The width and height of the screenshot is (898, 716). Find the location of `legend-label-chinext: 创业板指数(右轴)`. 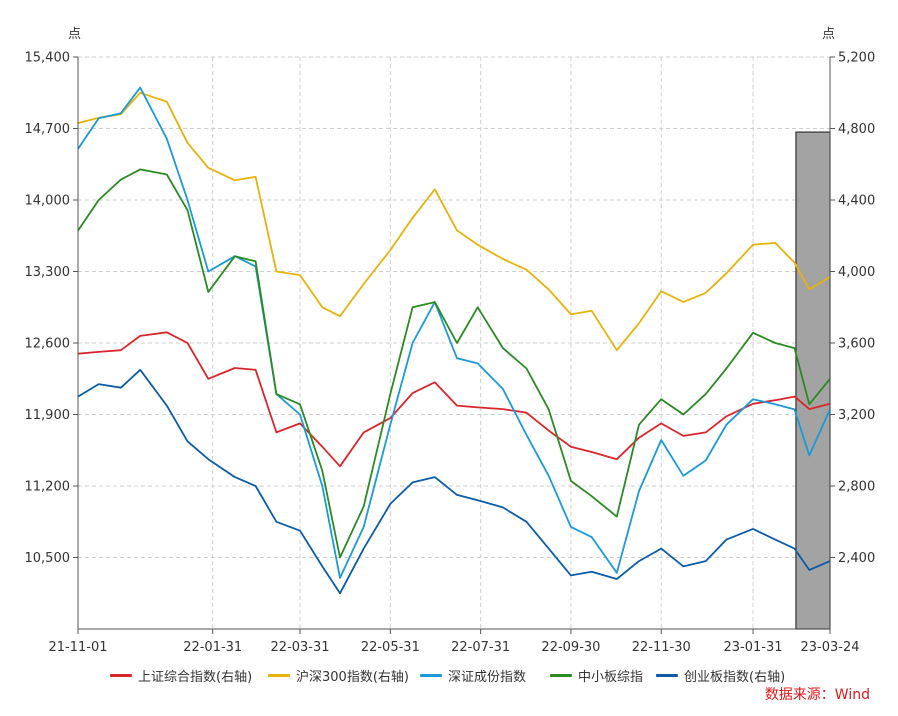

legend-label-chinext: 创业板指数(右轴) is located at coordinates (735, 677).